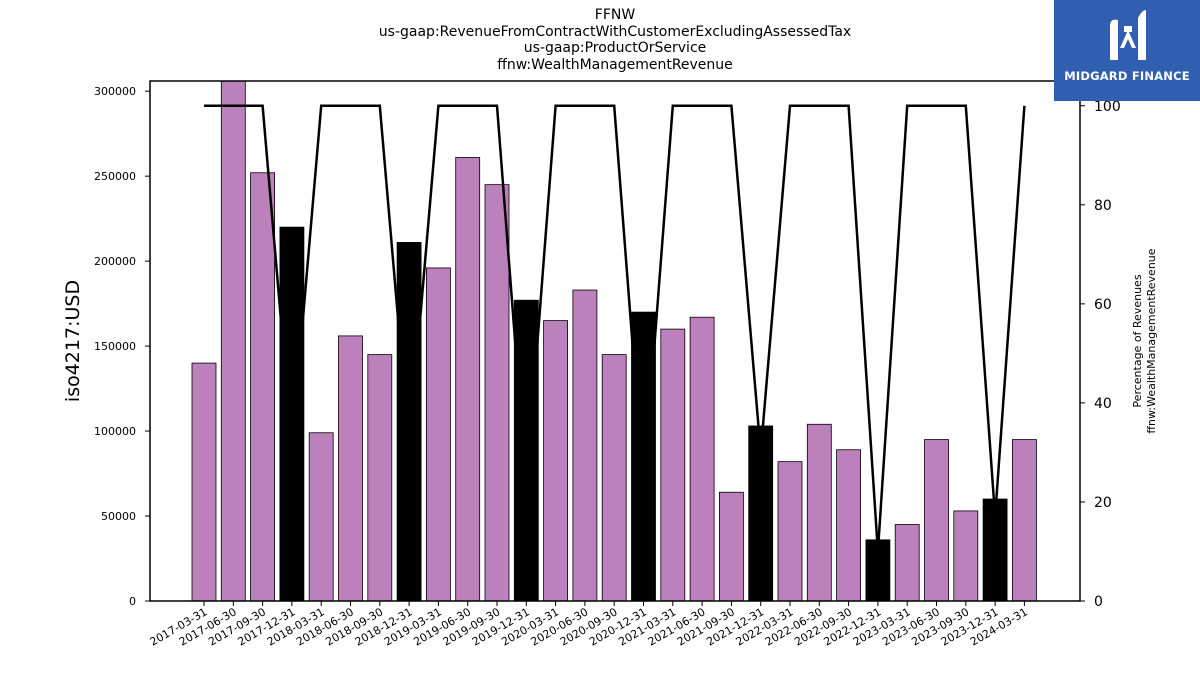  What do you see at coordinates (115, 91) in the screenshot?
I see `y-tick-label: 300000` at bounding box center [115, 91].